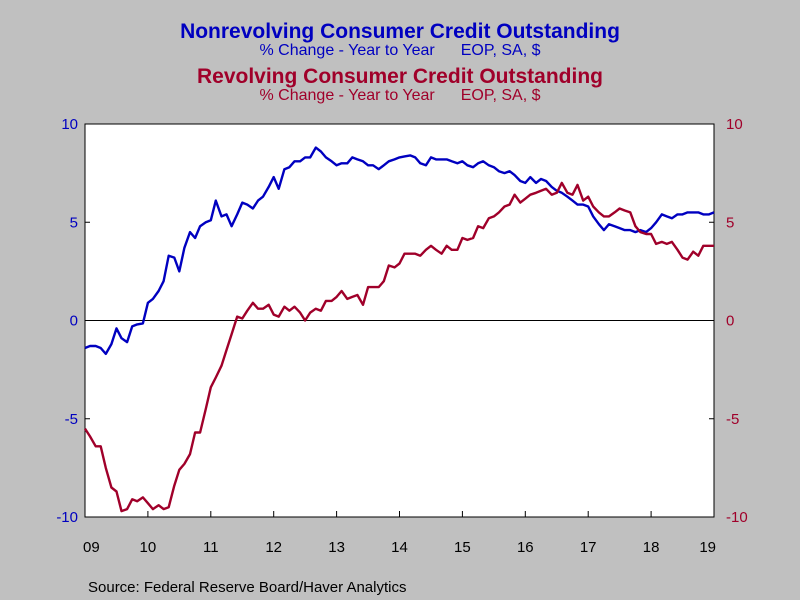 The image size is (800, 600). Describe the element at coordinates (347, 50) in the screenshot. I see `series1-subtitle-measure: % Change - Year to Year` at that location.